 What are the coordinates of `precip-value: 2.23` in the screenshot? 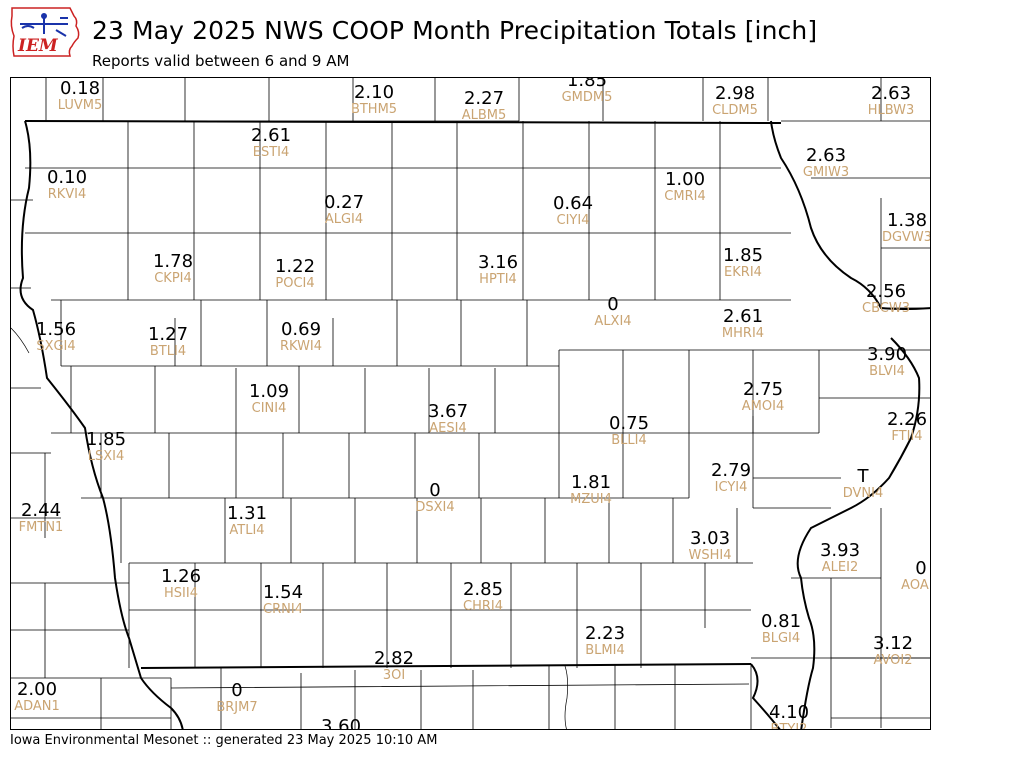 It's located at (605, 633).